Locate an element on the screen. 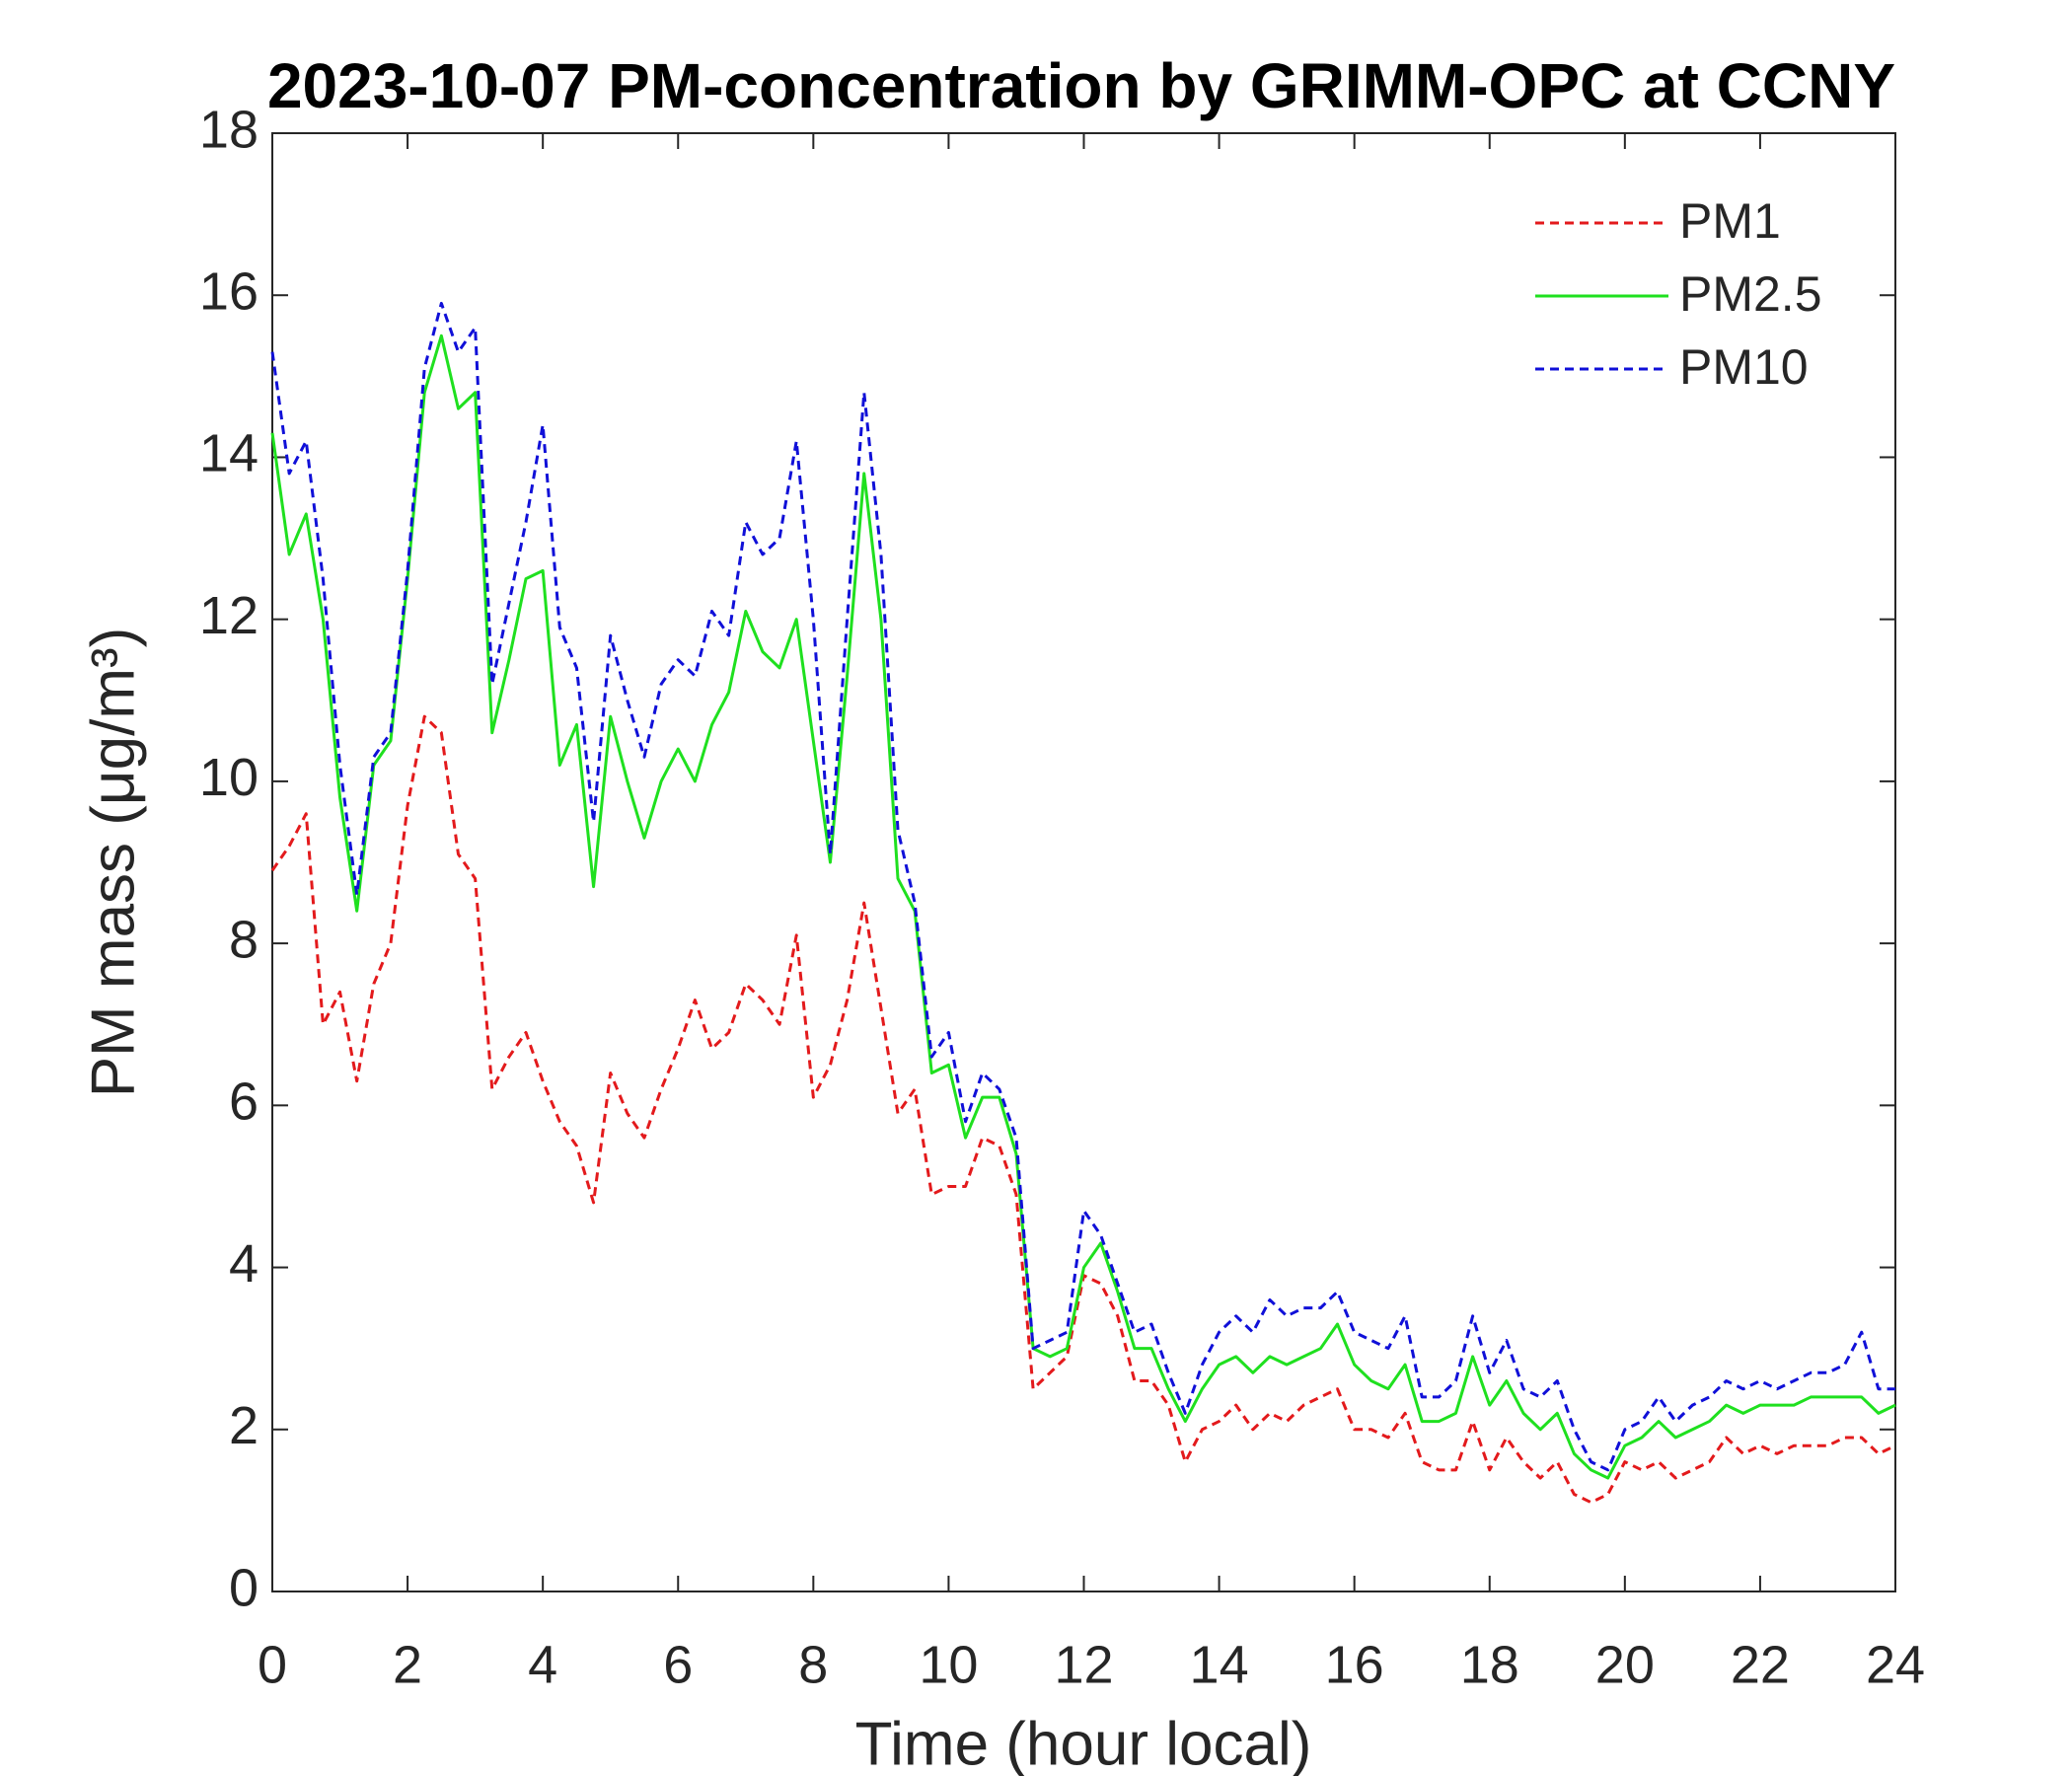  y-tick-label: 16 is located at coordinates (229, 291).